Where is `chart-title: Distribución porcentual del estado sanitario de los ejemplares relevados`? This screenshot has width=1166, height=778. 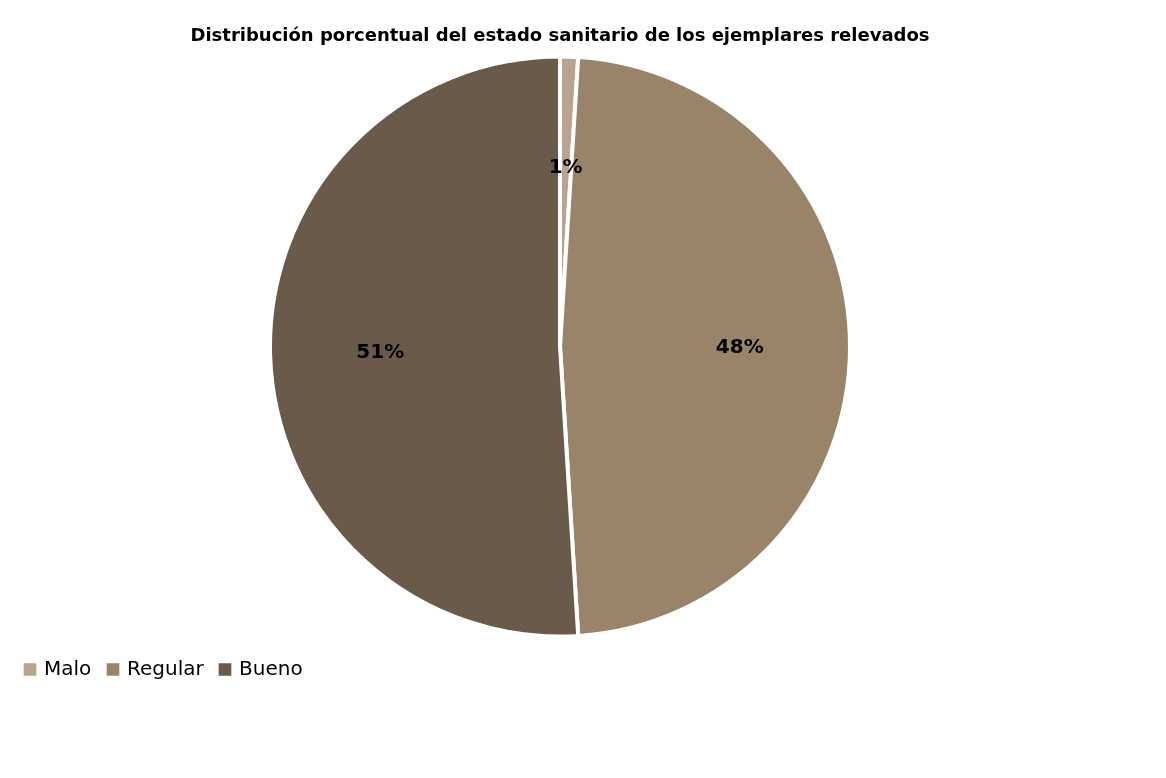 chart-title: Distribución porcentual del estado sanitario de los ejemplares relevados is located at coordinates (560, 34).